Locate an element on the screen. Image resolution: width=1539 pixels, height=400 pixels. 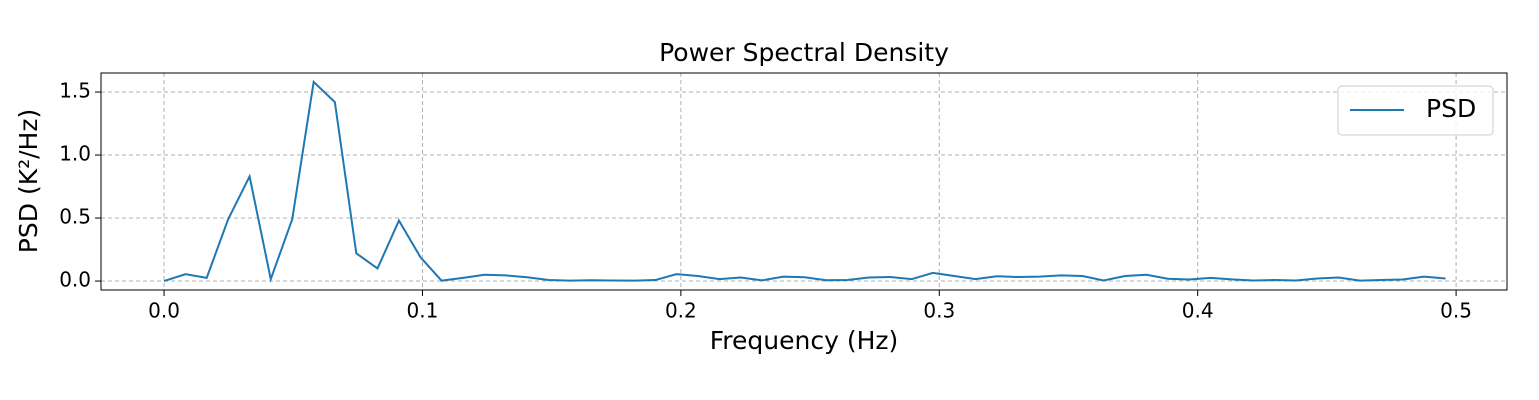
x-tick-label: 0.0 is located at coordinates (164, 311).